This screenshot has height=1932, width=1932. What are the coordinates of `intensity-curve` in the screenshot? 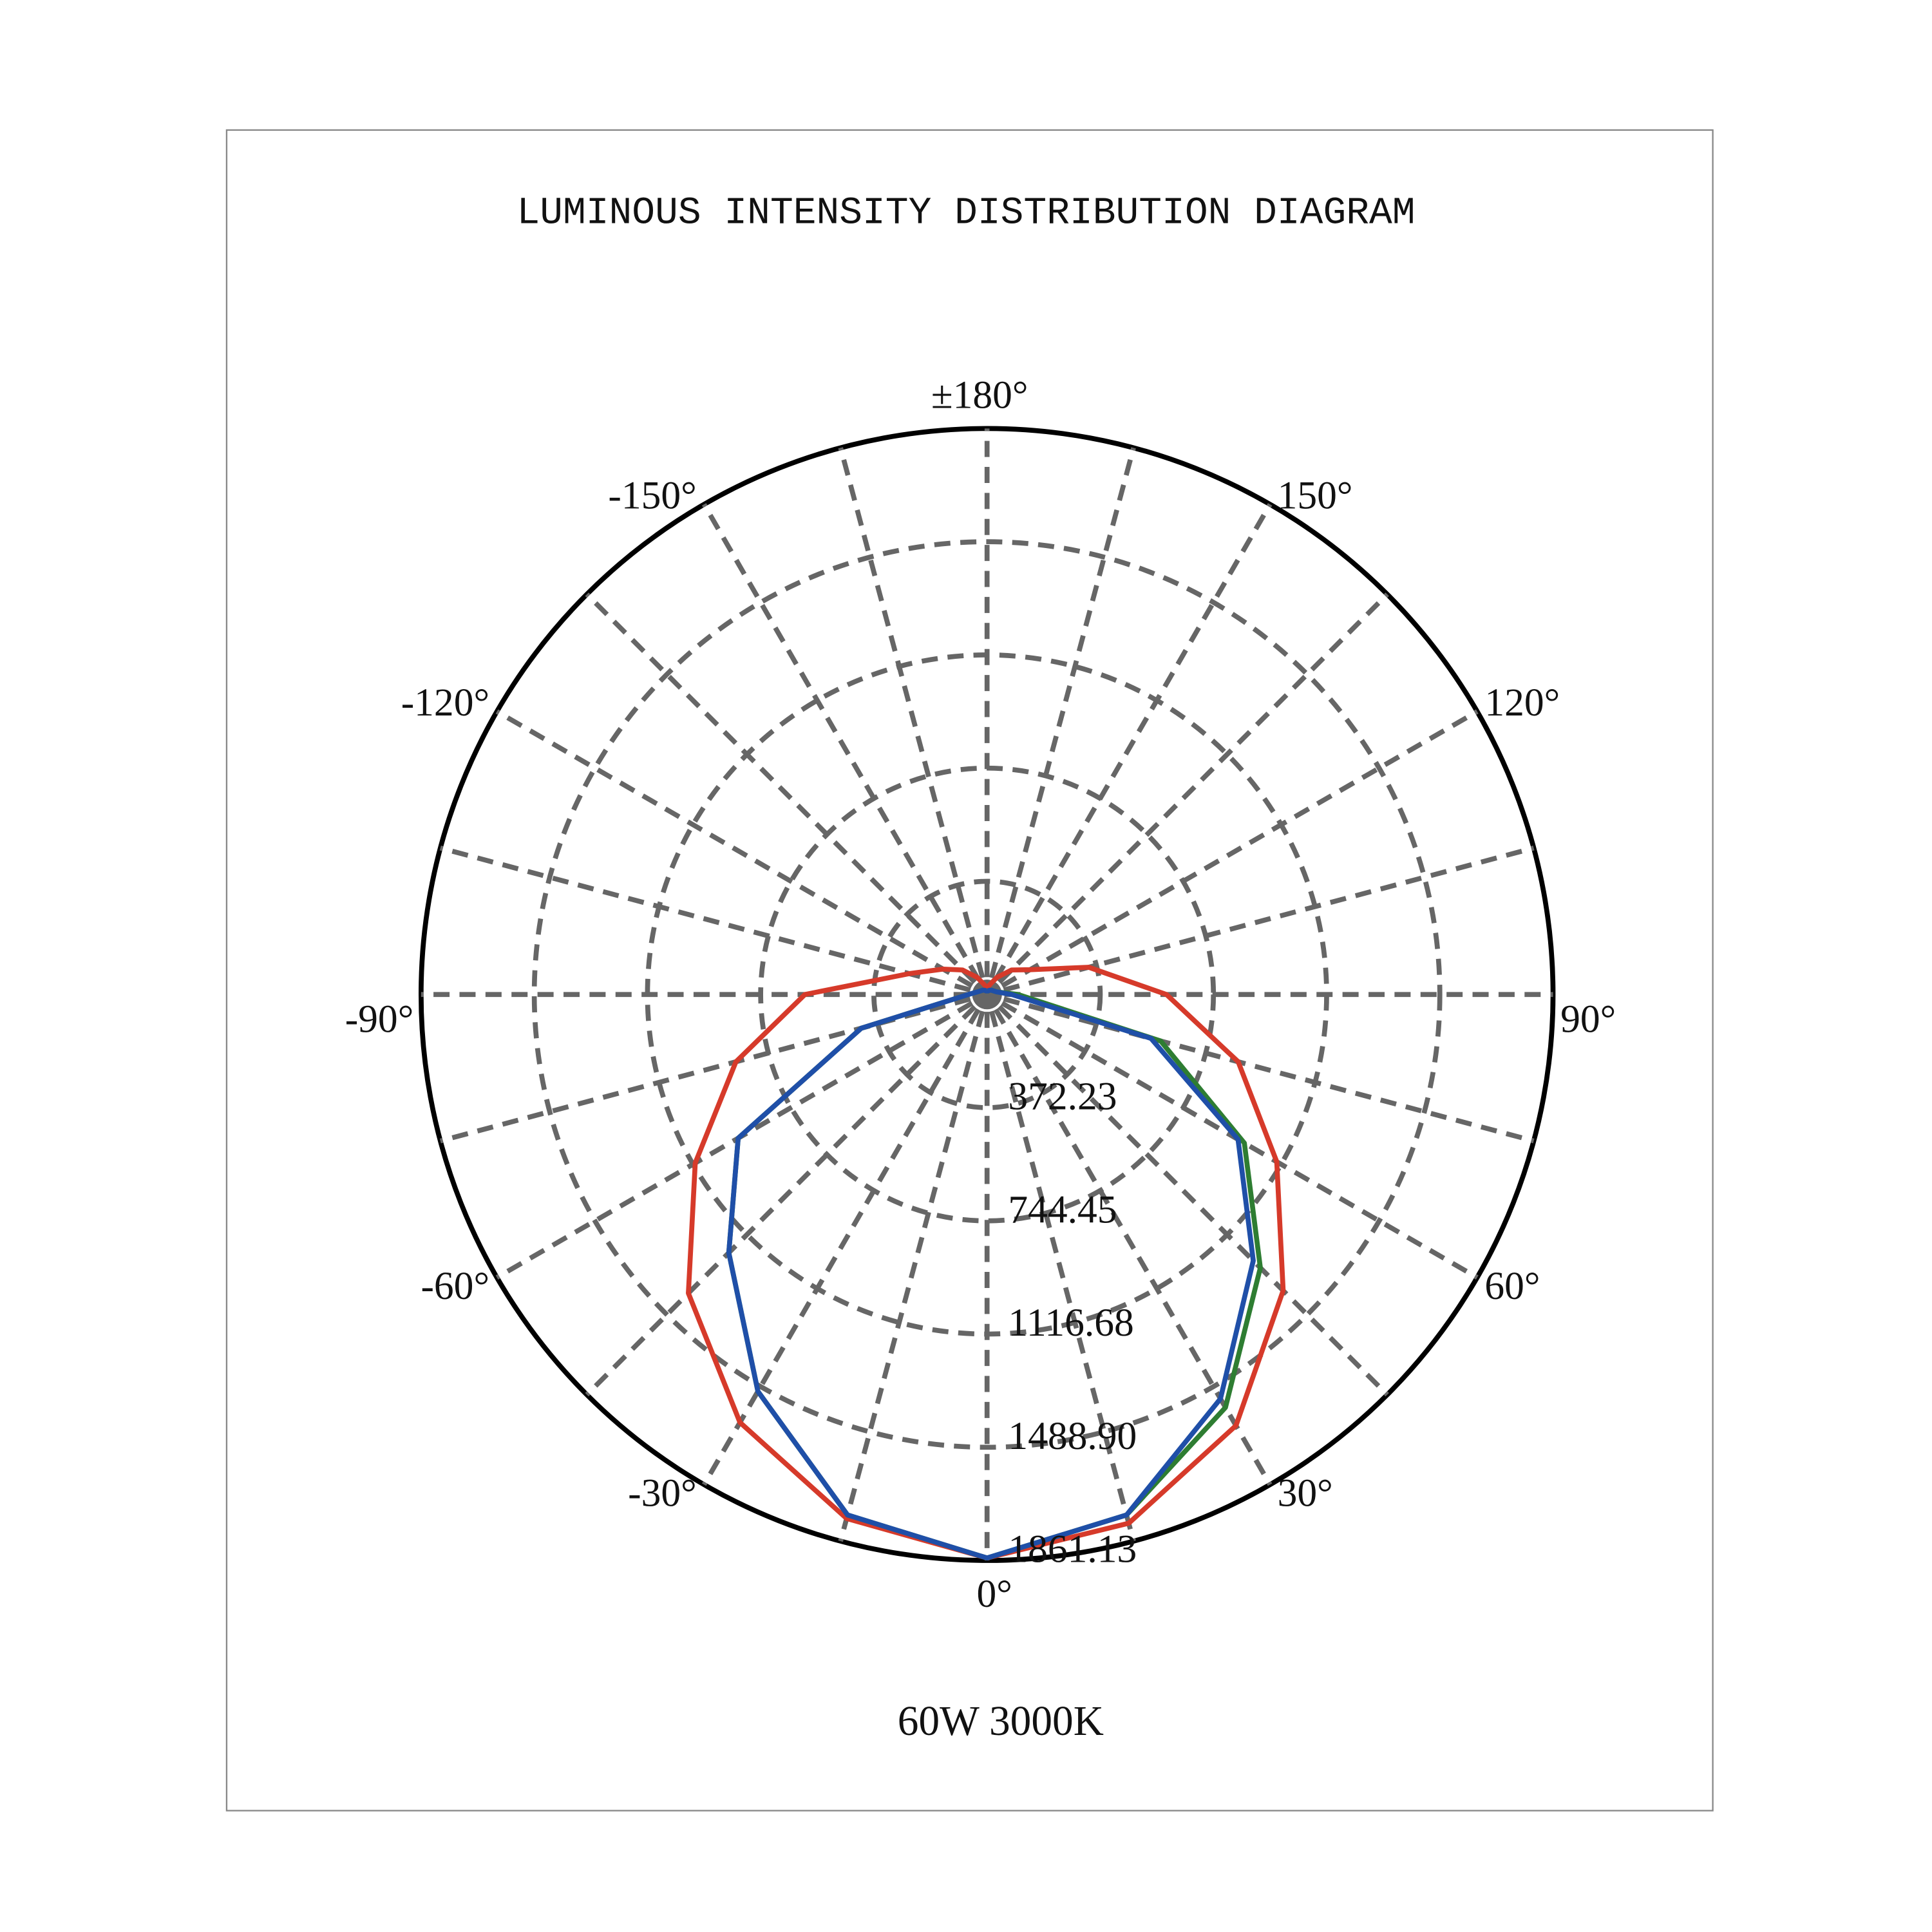 It's located at (991, 1274).